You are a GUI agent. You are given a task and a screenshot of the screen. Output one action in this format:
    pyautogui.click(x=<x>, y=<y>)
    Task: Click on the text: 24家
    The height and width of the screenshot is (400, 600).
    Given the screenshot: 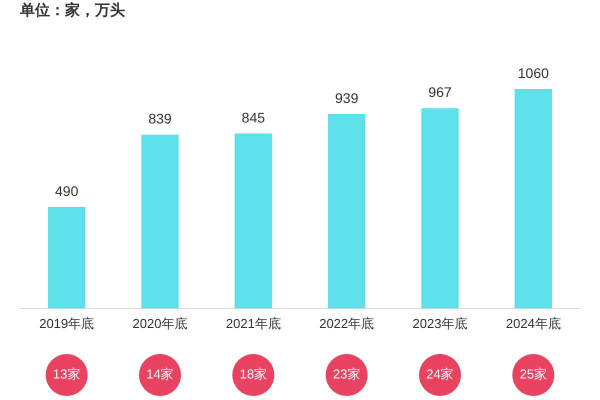 What is the action you would take?
    pyautogui.click(x=440, y=374)
    